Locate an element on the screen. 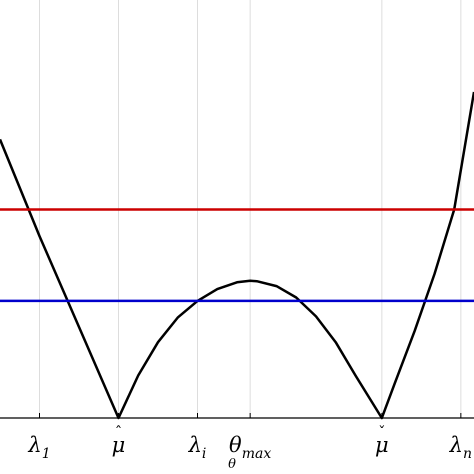 The image size is (474, 474). tick-label-lambdan: λn is located at coordinates (460, 447).